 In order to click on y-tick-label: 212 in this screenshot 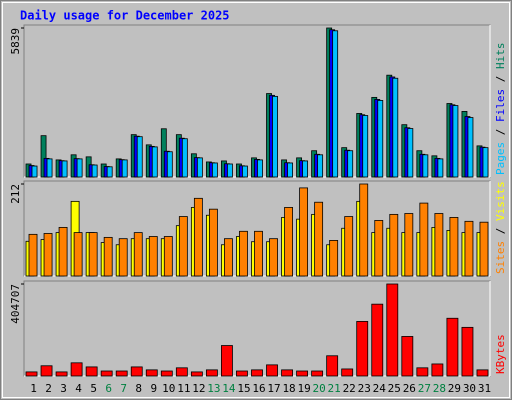, I will do `click(15, 194)`.